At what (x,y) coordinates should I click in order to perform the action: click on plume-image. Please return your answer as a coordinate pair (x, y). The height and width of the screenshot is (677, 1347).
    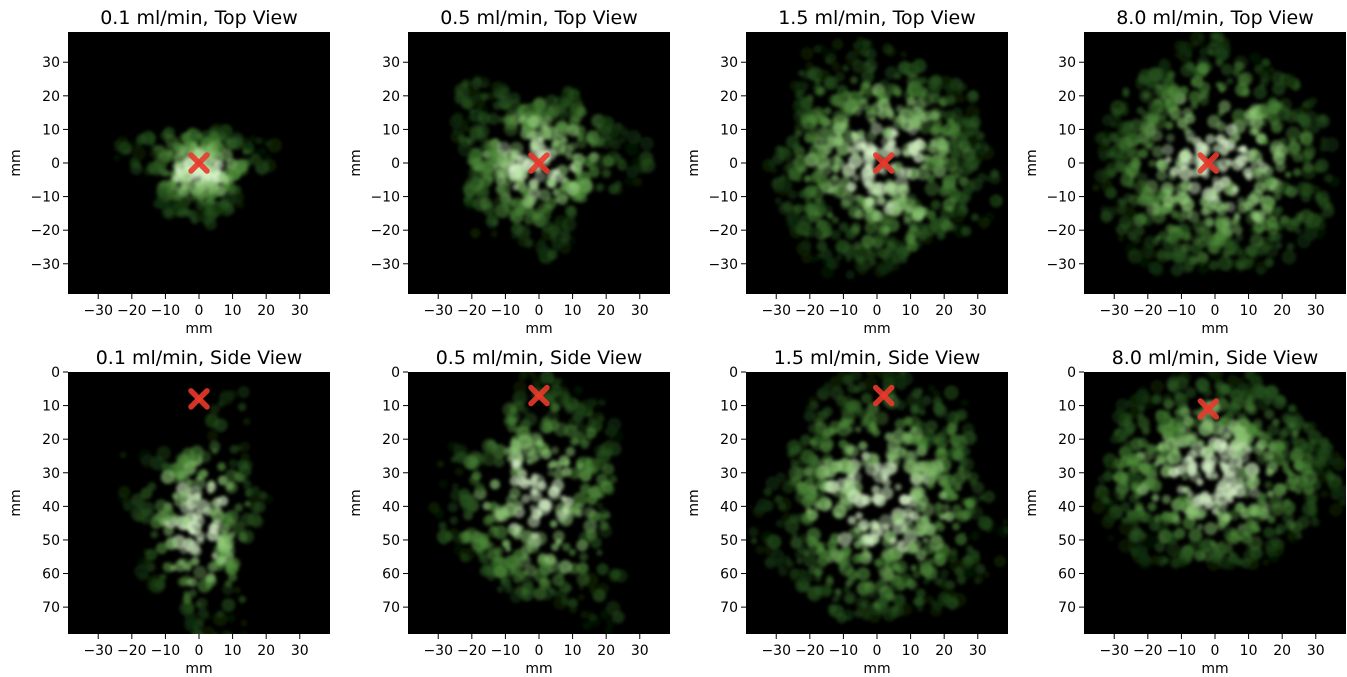
    Looking at the image, I should click on (195, 510).